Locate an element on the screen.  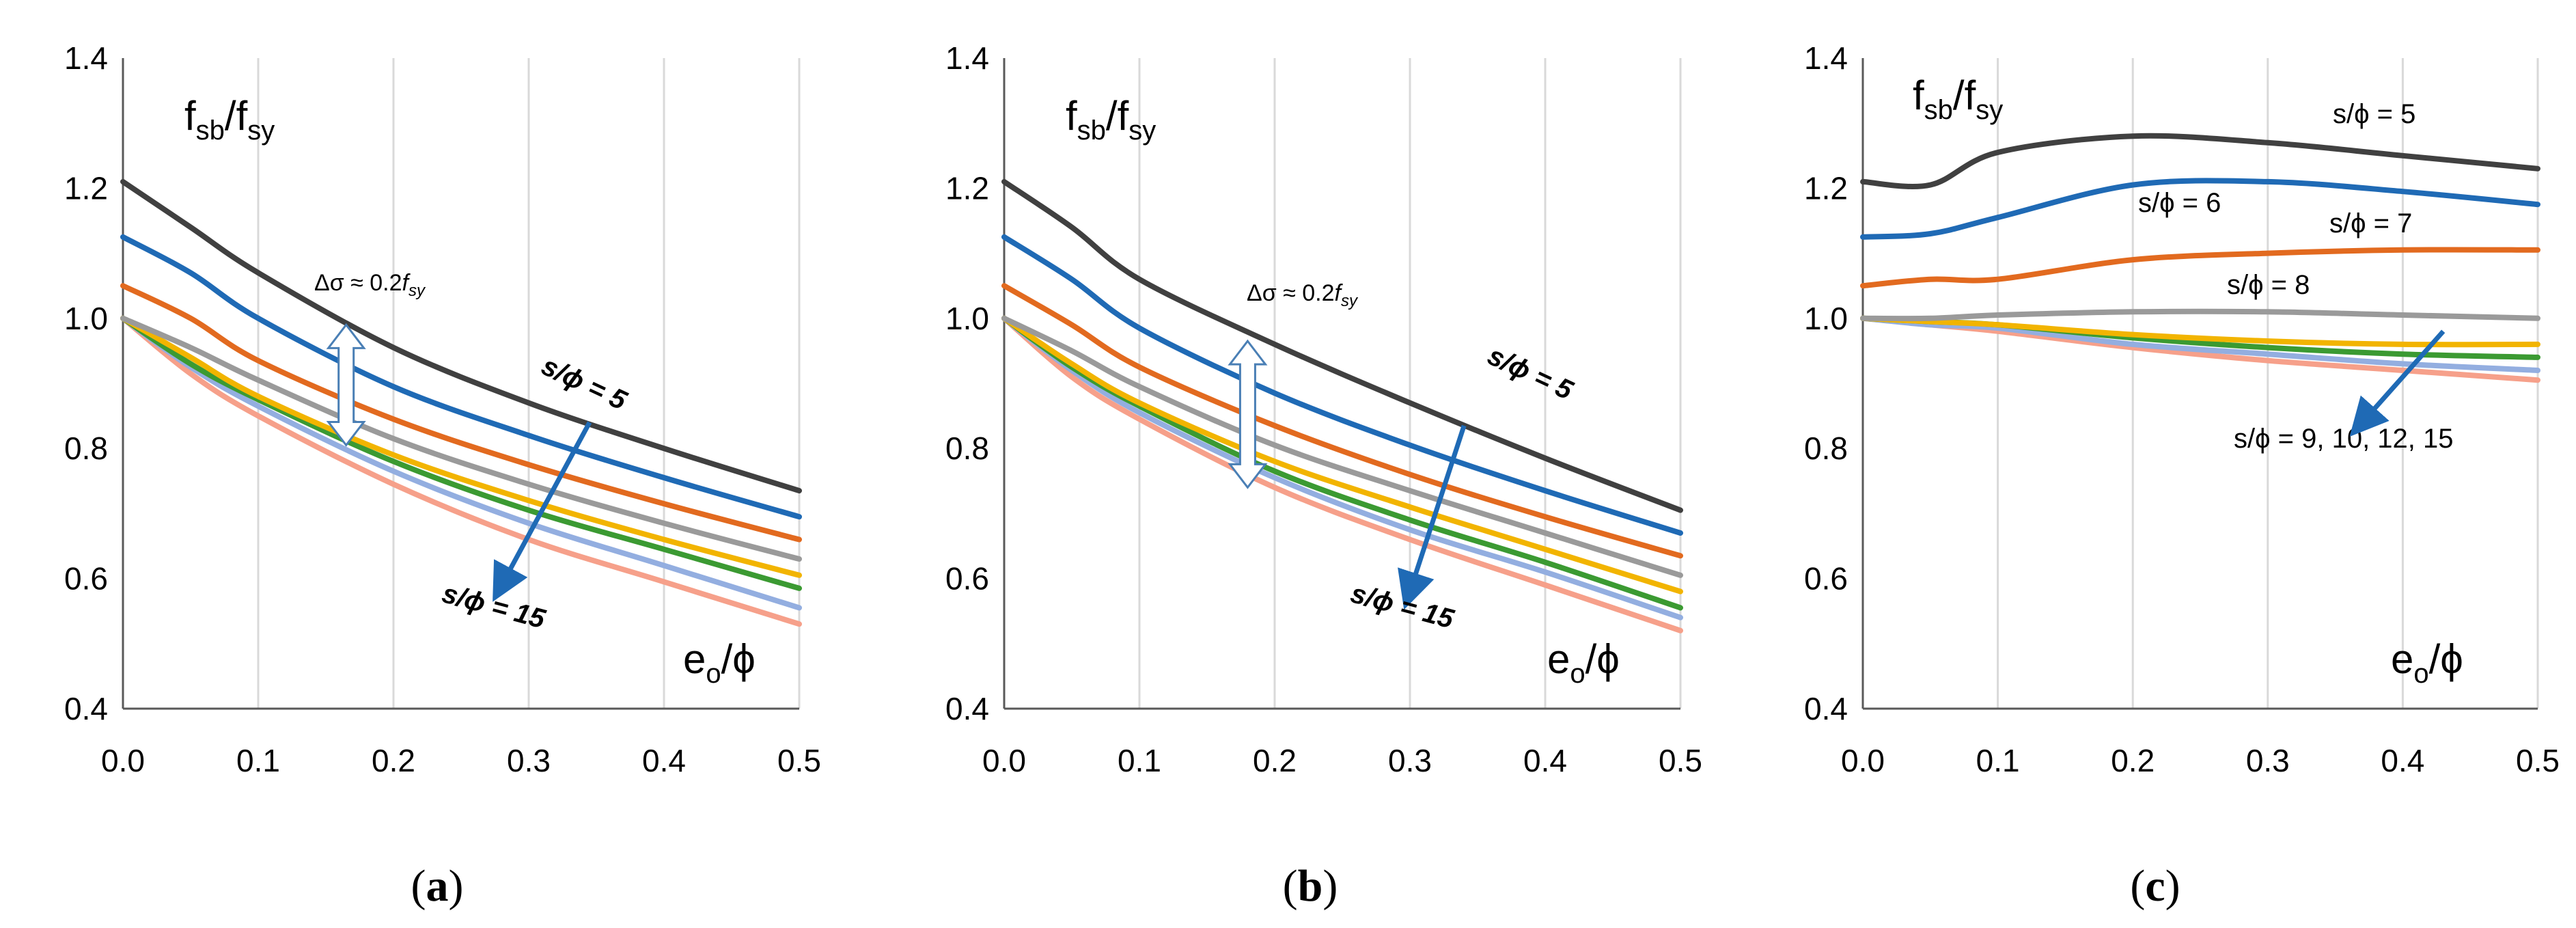
panel-b-trend-arrow is located at coordinates (1433, 517).